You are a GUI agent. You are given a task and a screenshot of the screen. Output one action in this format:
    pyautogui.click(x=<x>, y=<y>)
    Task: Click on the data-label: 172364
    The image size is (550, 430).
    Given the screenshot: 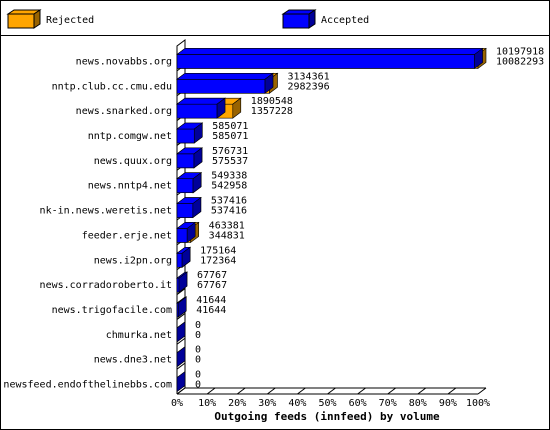 What is the action you would take?
    pyautogui.click(x=218, y=260)
    